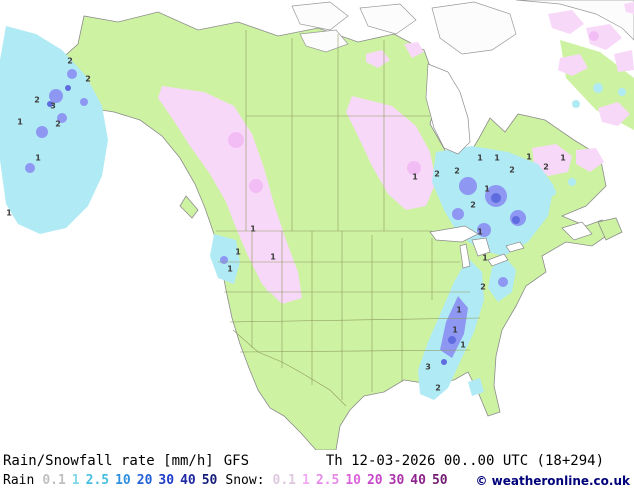 This screenshot has width=634, height=490. I want to click on copyright: © weatheronline.co.uk, so click(552, 480).